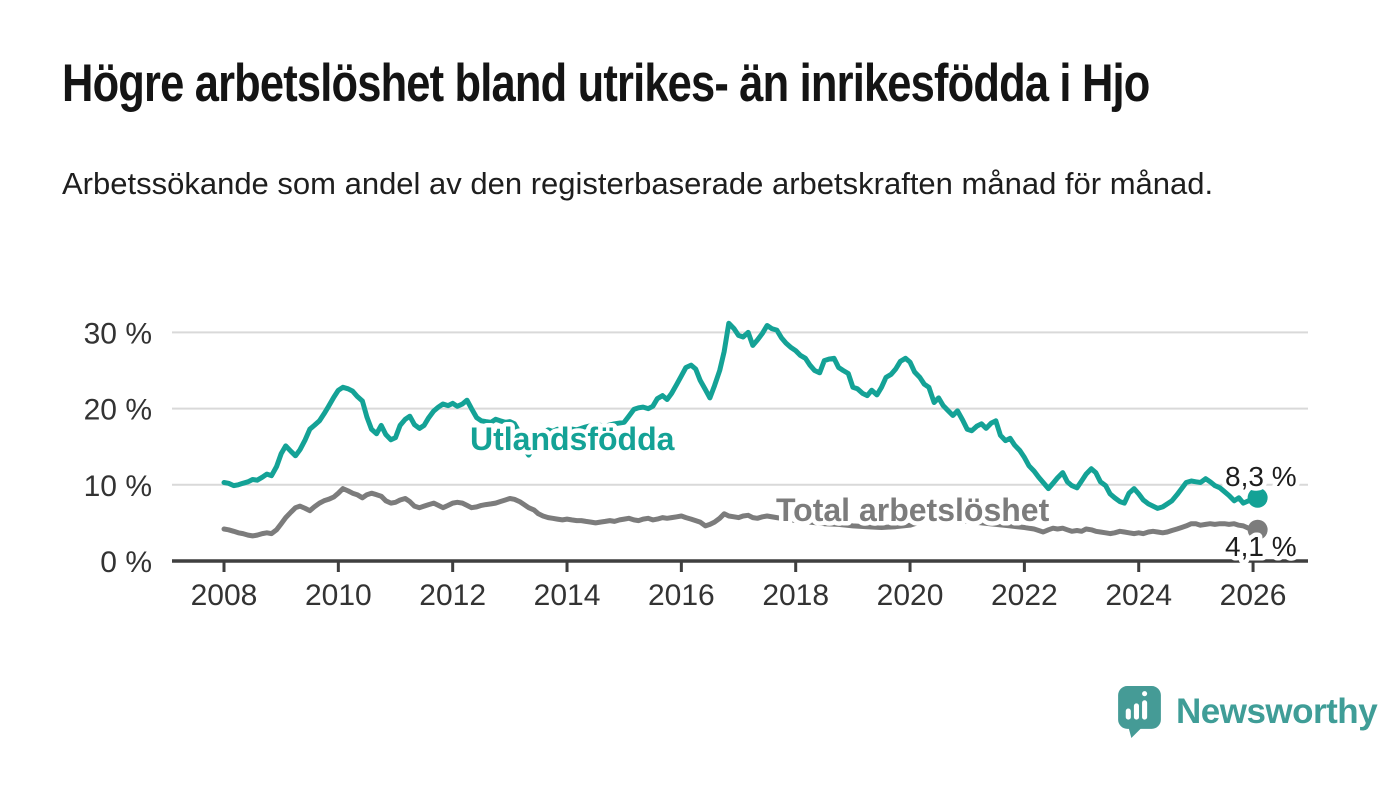  Describe the element at coordinates (1128, 714) in the screenshot. I see `logo-bar-short` at that location.